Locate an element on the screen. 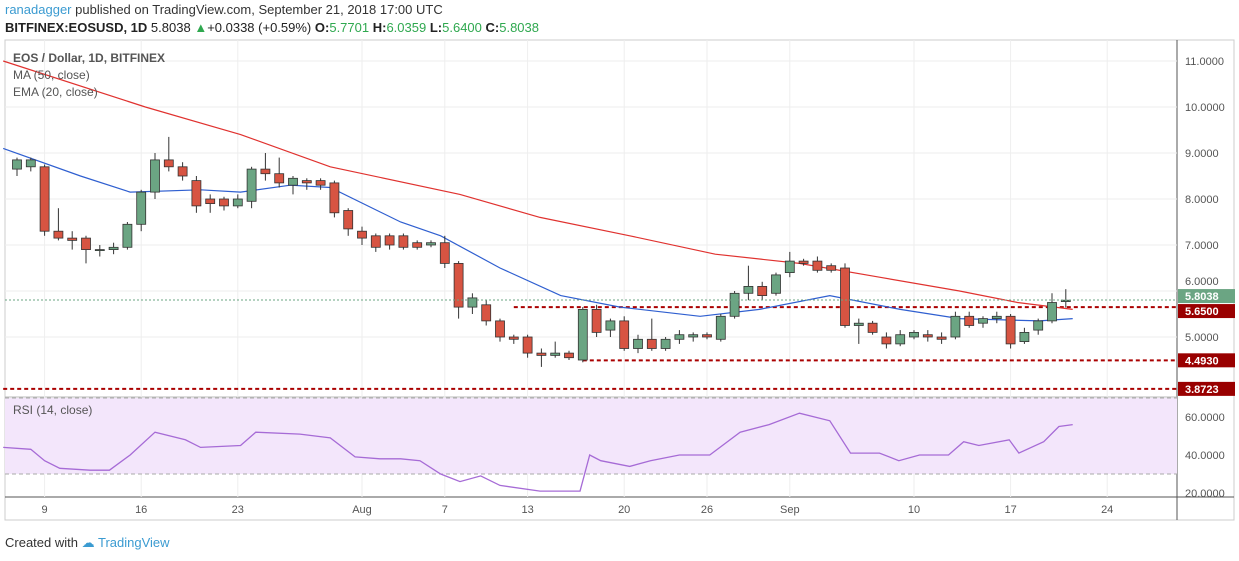 The image size is (1239, 561). rsi-tick-label: 60.0000 is located at coordinates (1205, 418).